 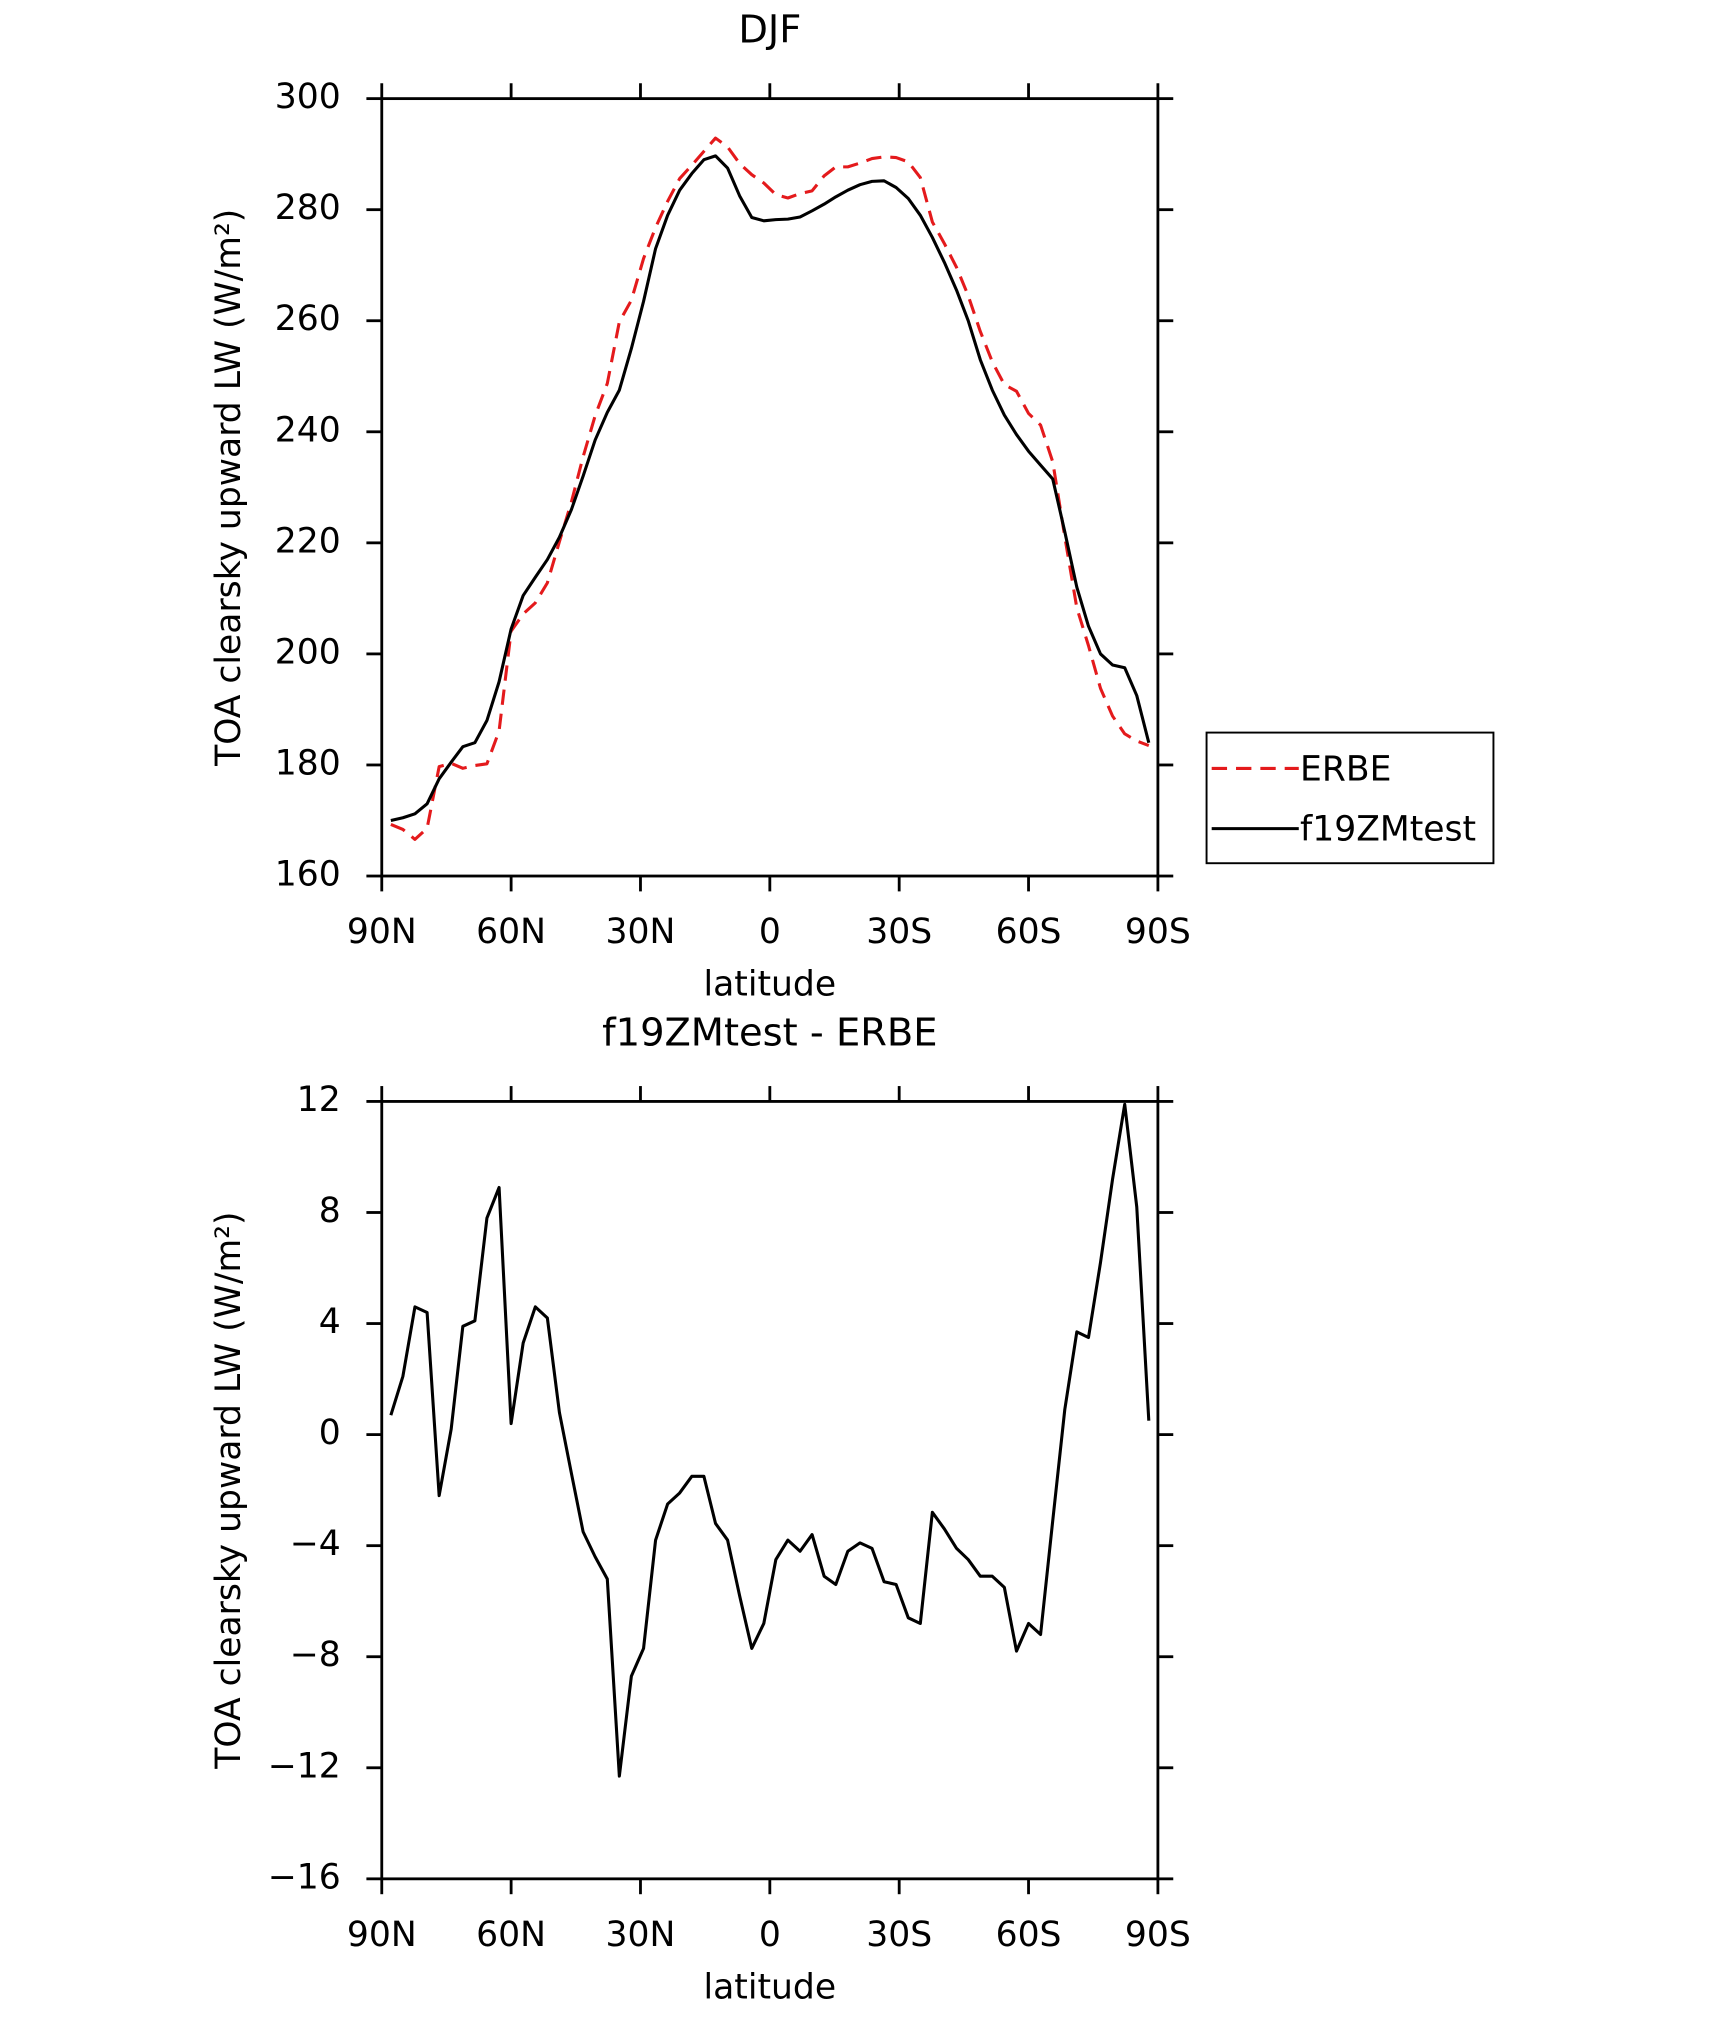 What do you see at coordinates (308, 875) in the screenshot?
I see `y-tick-label: 160` at bounding box center [308, 875].